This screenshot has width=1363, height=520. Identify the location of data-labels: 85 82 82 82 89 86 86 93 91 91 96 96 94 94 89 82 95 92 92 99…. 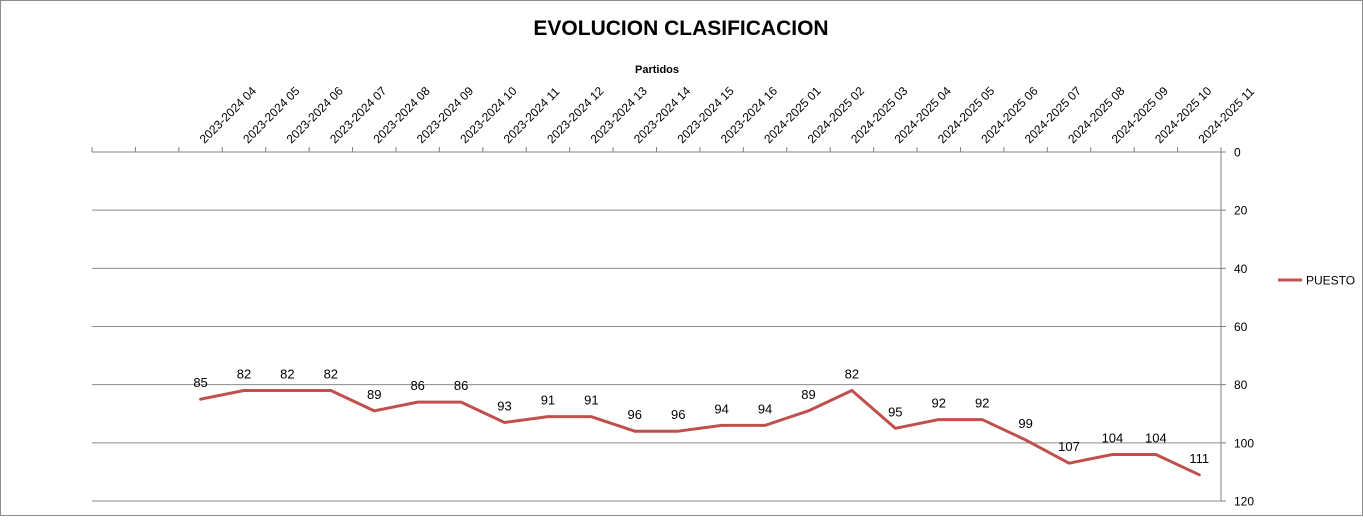
(701, 415).